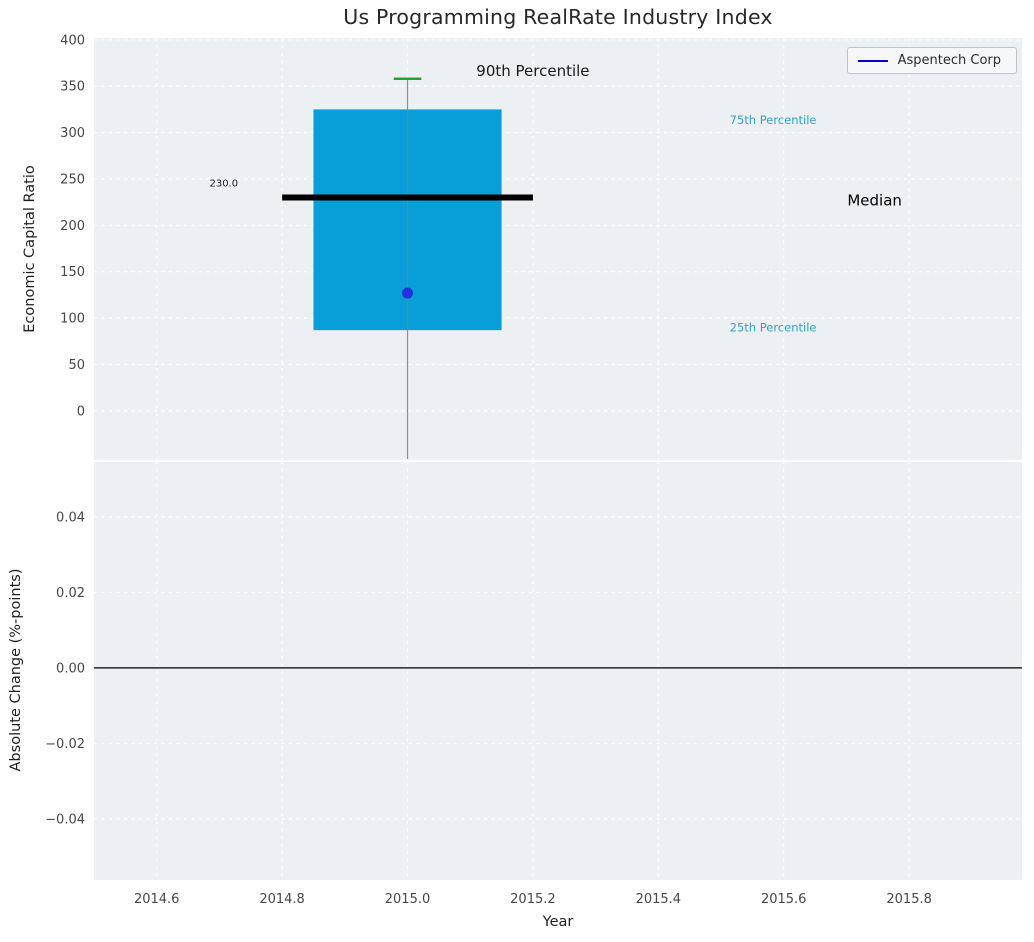 This screenshot has width=1034, height=942. I want to click on legend-line-swatch, so click(872, 60).